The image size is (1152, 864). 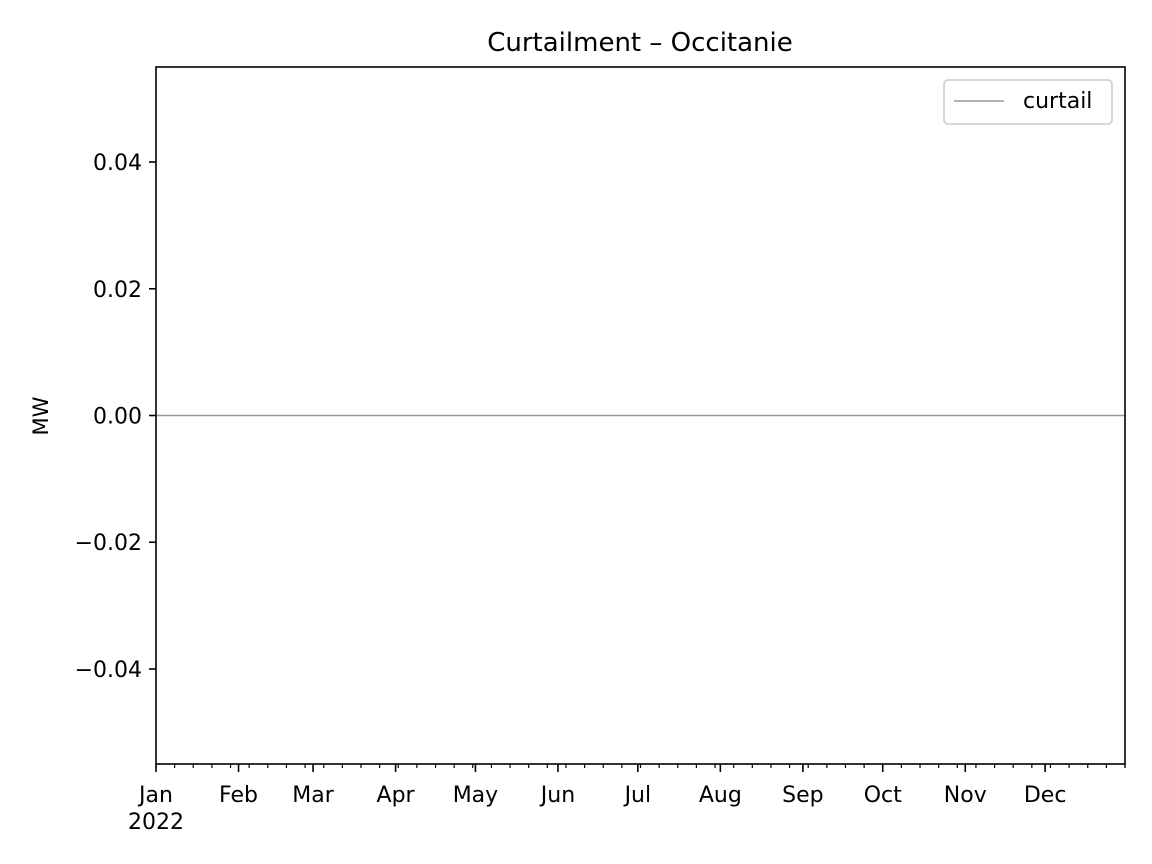 I want to click on x-tick-label: Sep, so click(x=802, y=795).